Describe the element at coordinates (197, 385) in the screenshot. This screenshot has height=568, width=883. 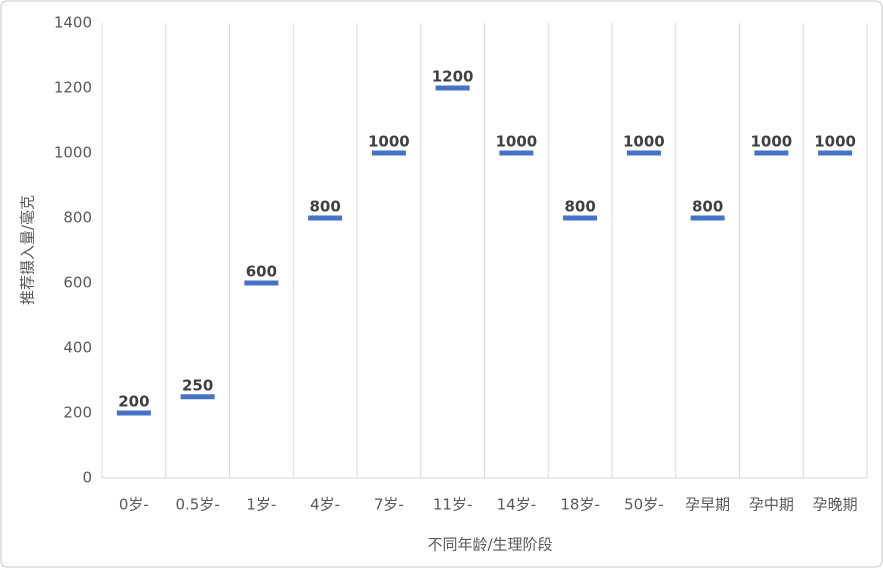
I see `data-label: 250` at that location.